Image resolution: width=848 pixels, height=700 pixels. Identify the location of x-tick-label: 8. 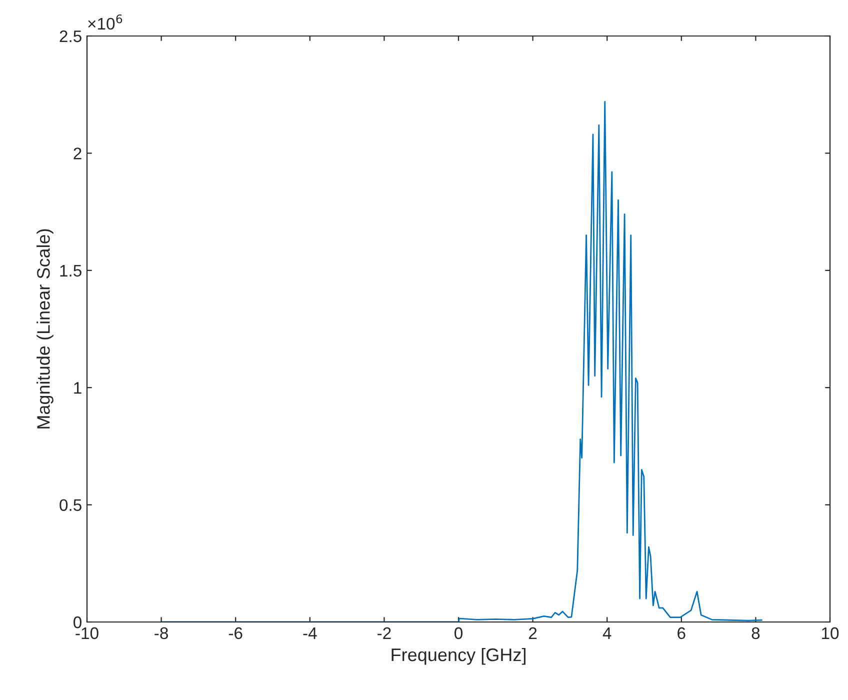
(756, 633).